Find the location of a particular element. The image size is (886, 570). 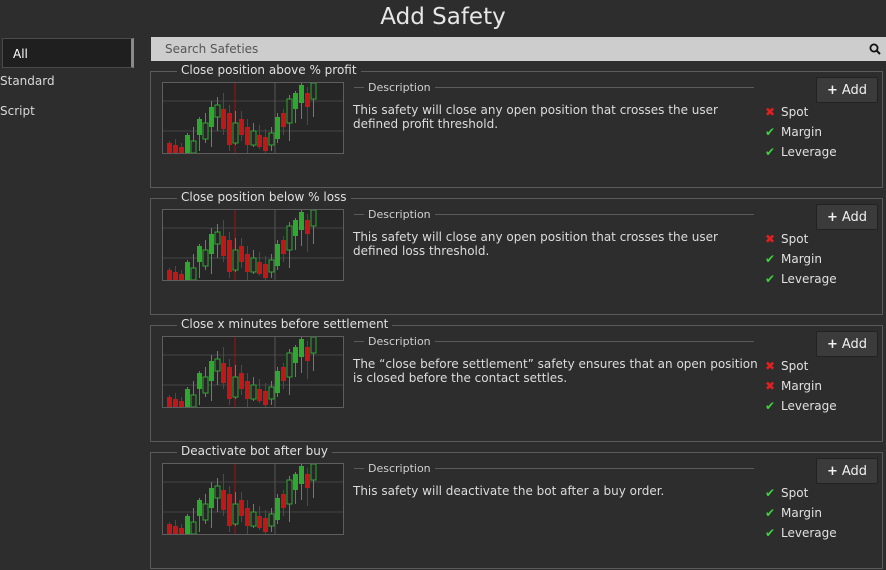

support-list: ✖ Spot ✖ Margin ✔ Leverage is located at coordinates (818, 386).